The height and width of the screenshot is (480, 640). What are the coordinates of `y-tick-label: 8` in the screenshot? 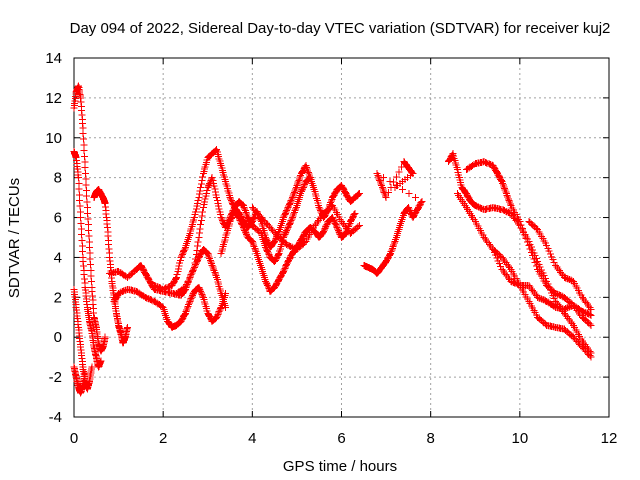 It's located at (58, 178).